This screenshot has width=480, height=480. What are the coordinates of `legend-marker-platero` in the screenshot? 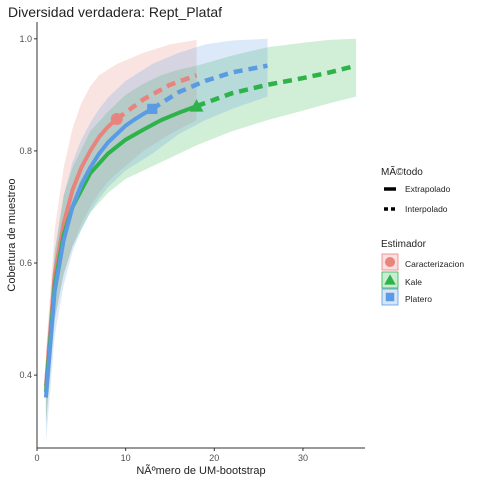 It's located at (390, 297).